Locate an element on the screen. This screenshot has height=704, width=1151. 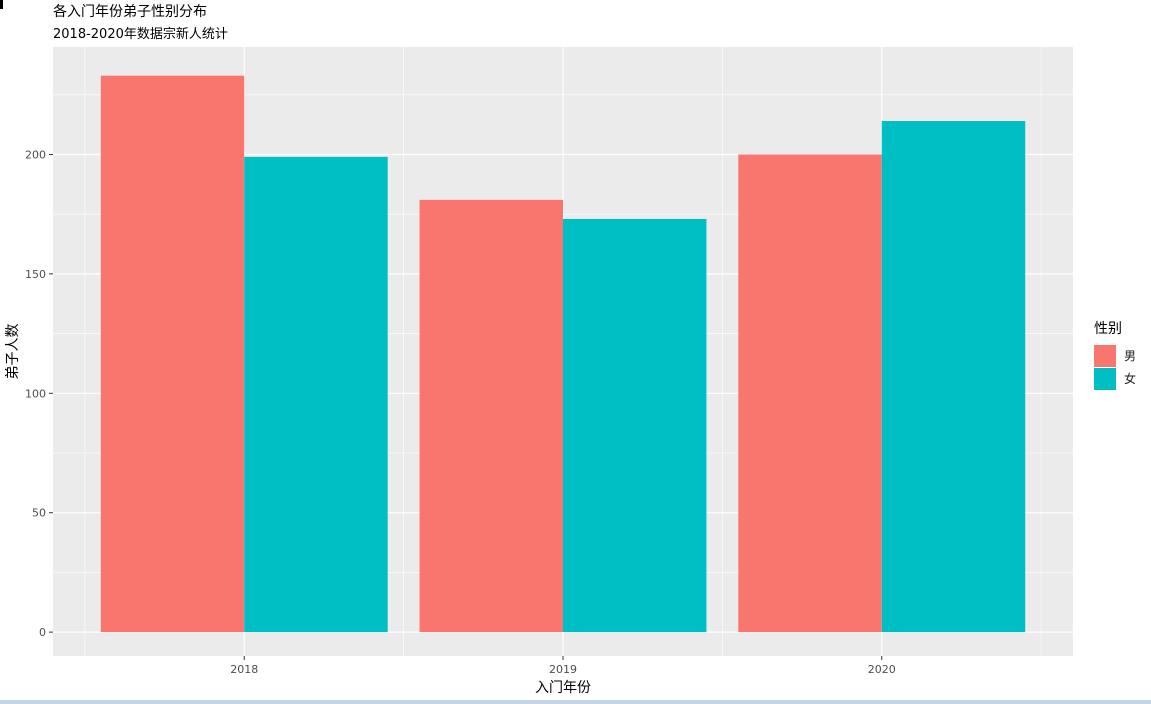
chart-title: 各入门年份弟子性别分布 is located at coordinates (130, 12).